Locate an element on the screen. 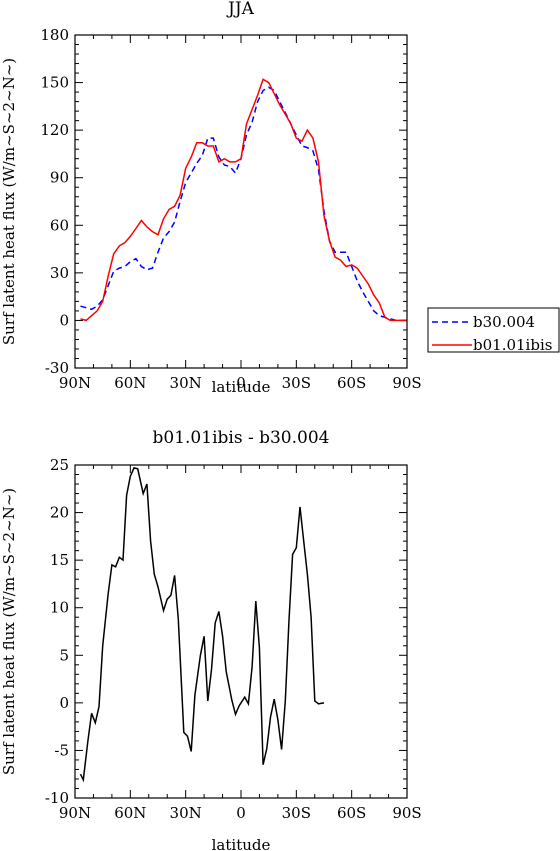 Image resolution: width=560 pixels, height=851 pixels. y-tick-label: 5 is located at coordinates (64, 655).